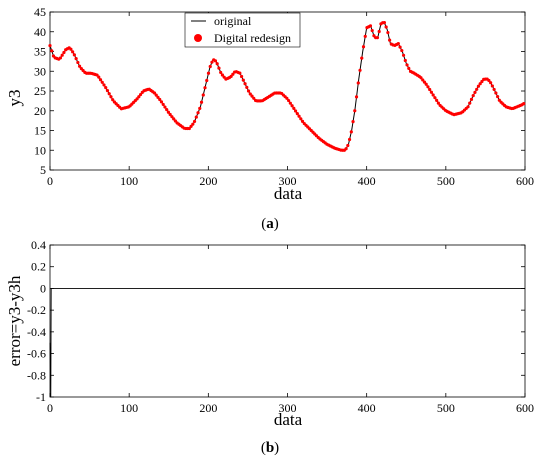  I want to click on chart-a-ytick-label: 45, so click(40, 12).